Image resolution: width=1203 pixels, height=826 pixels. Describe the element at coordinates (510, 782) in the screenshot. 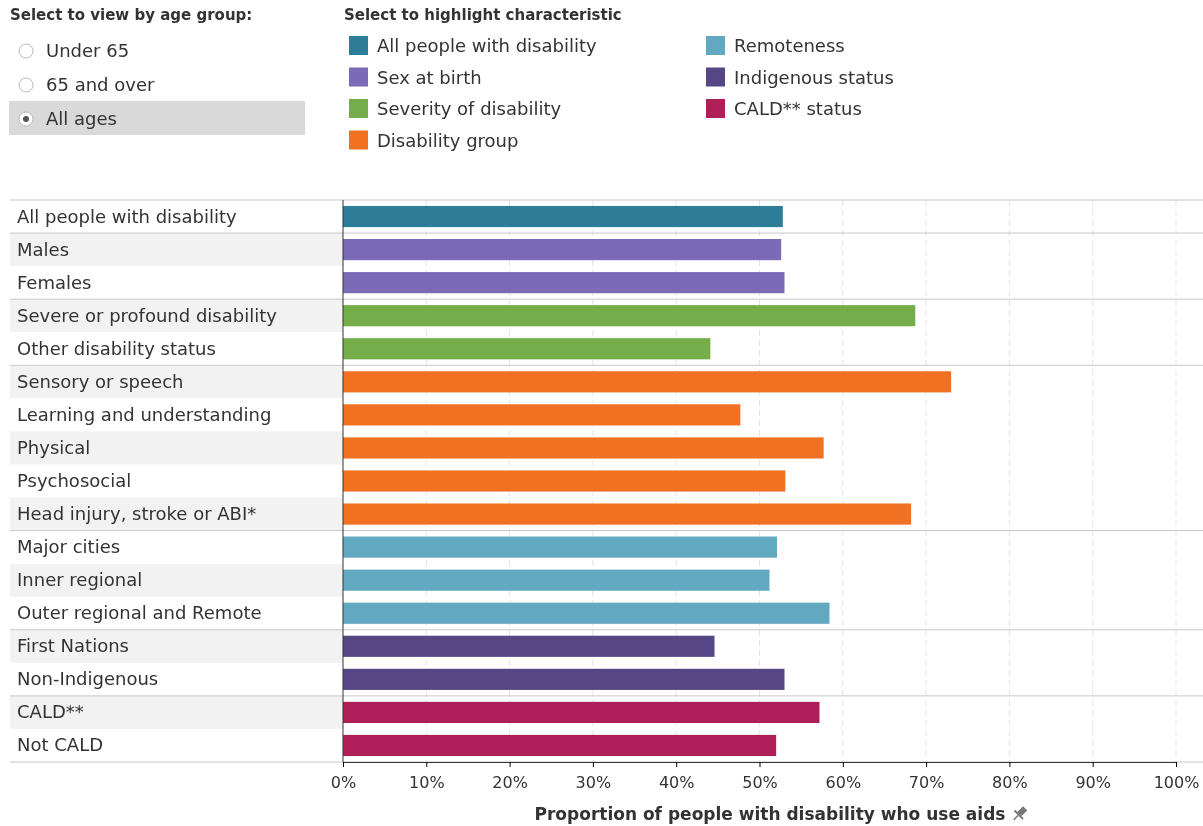

I see `x-tick-label: 20%` at that location.